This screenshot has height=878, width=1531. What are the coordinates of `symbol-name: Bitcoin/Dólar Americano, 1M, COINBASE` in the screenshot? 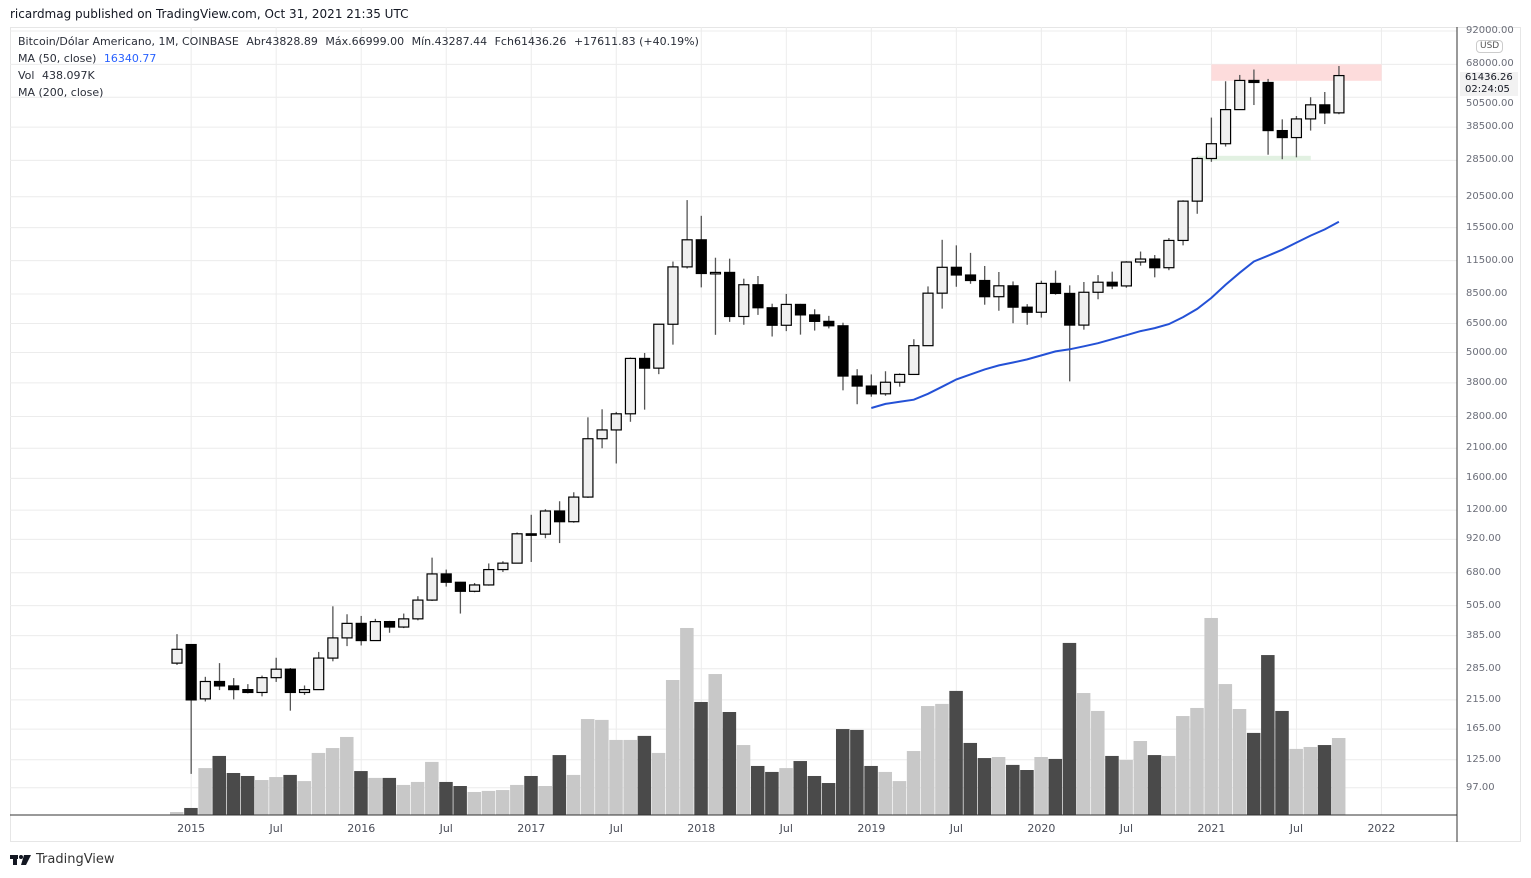 It's located at (128, 41).